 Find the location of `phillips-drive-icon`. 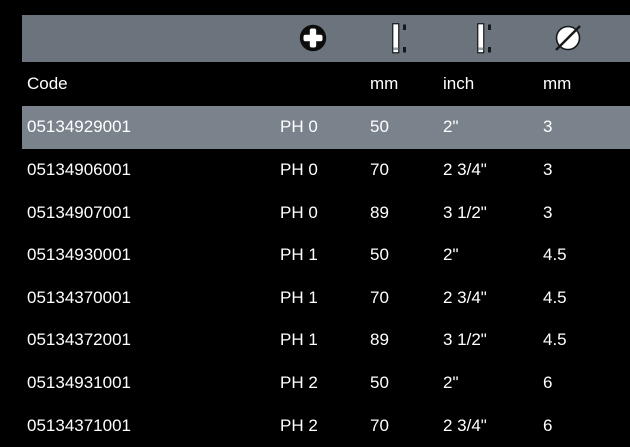

phillips-drive-icon is located at coordinates (313, 38).